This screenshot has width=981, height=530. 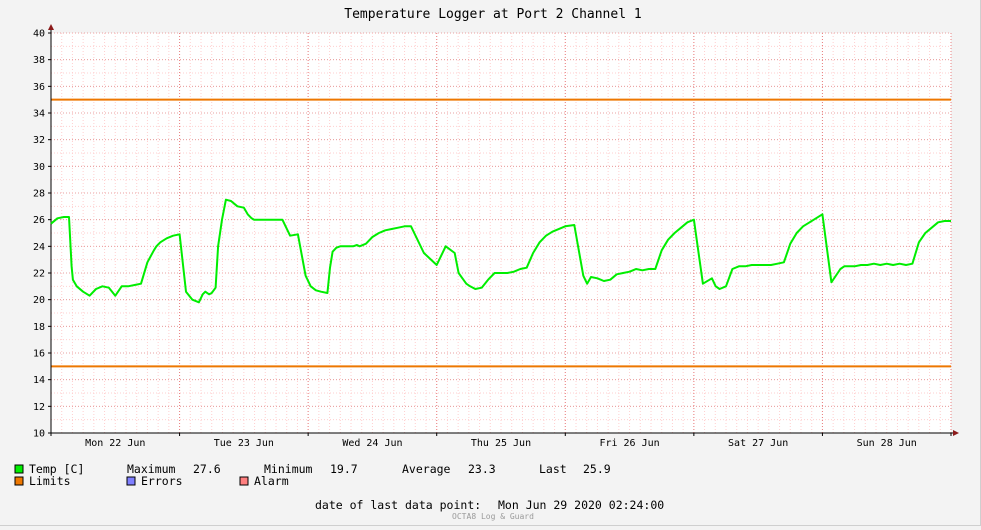 What do you see at coordinates (39, 327) in the screenshot?
I see `y-tick-label: 18` at bounding box center [39, 327].